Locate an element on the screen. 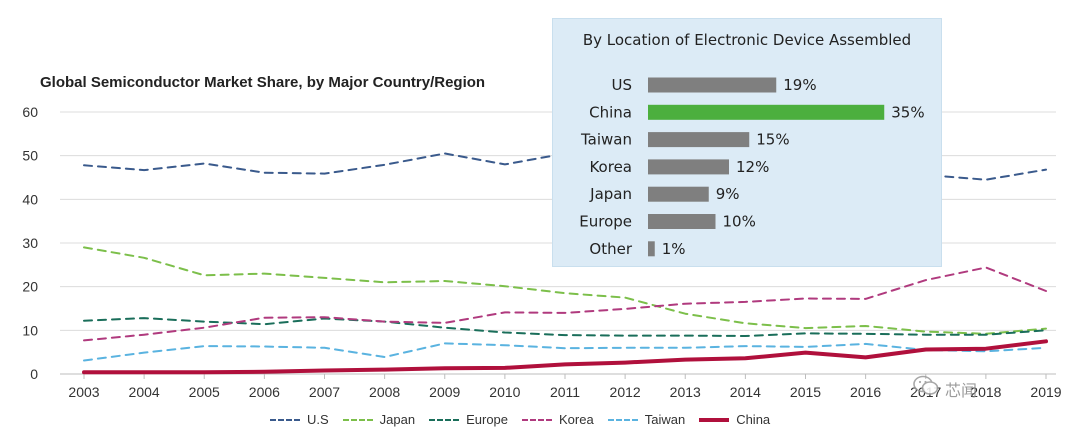  y-tick-label: 20 is located at coordinates (30, 287).